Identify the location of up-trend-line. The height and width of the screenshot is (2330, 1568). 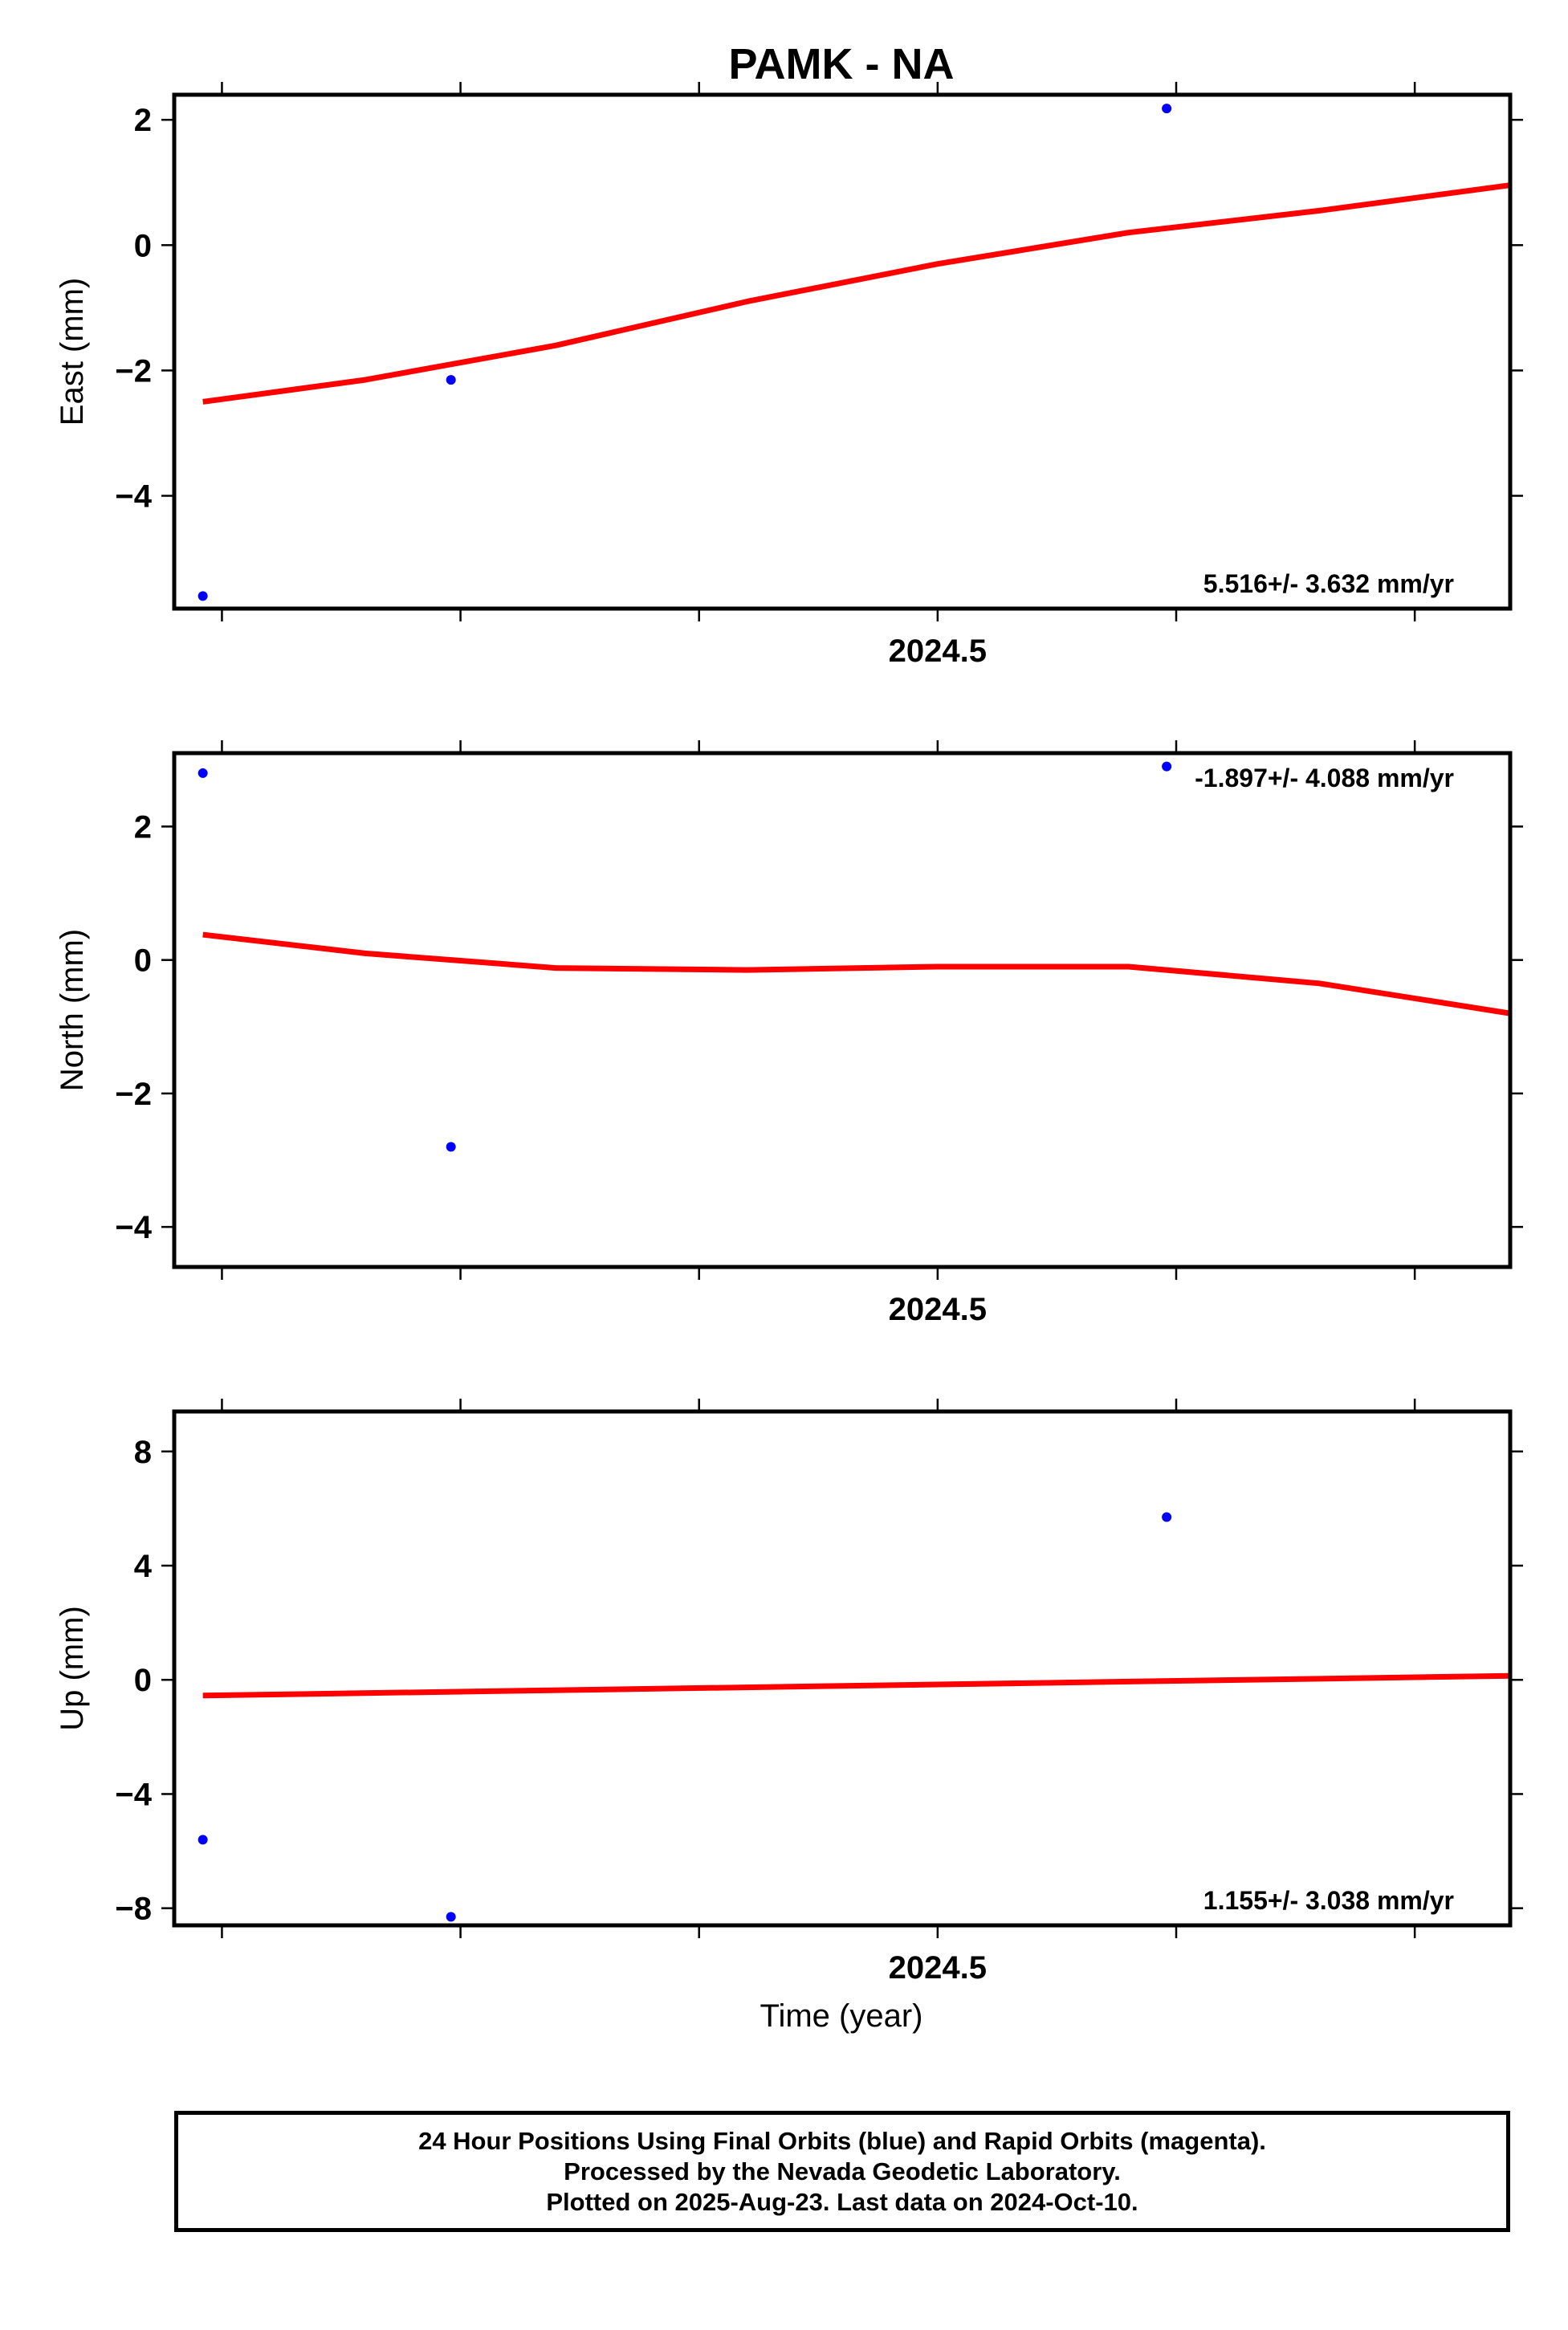
(856, 1685).